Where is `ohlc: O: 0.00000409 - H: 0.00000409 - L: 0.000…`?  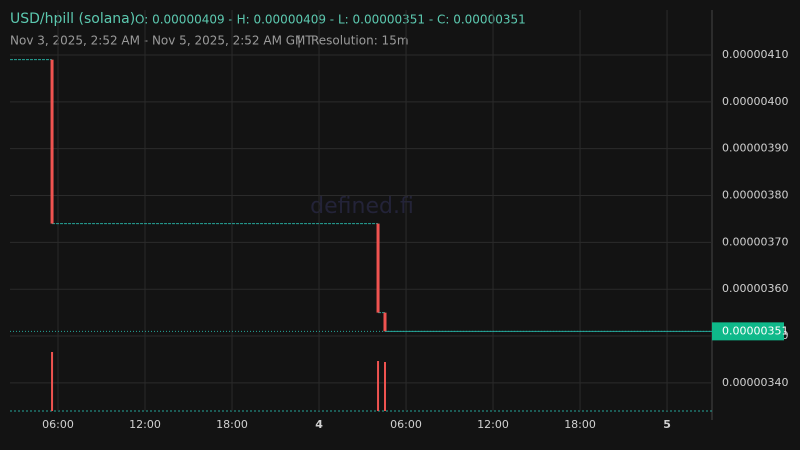
ohlc: O: 0.00000409 - H: 0.00000409 - L: 0.000… is located at coordinates (330, 20).